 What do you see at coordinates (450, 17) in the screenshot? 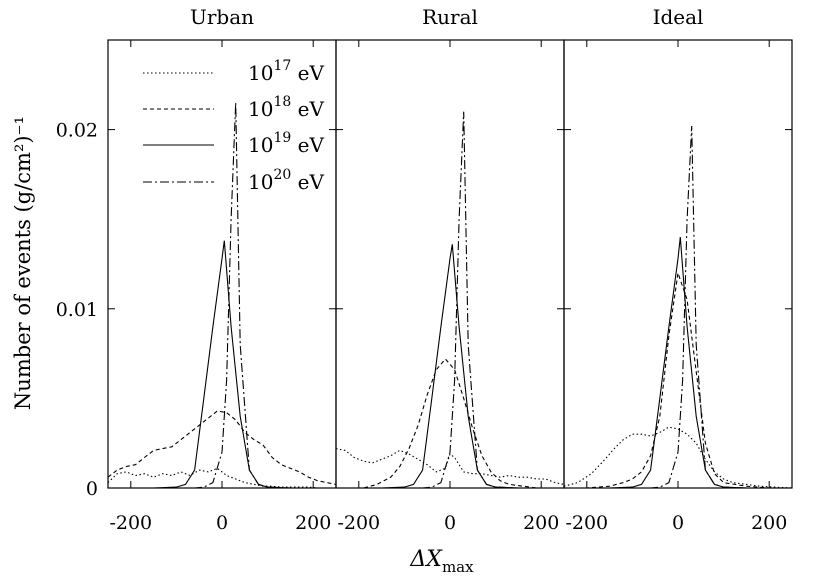
I see `panel-title: Rural` at bounding box center [450, 17].